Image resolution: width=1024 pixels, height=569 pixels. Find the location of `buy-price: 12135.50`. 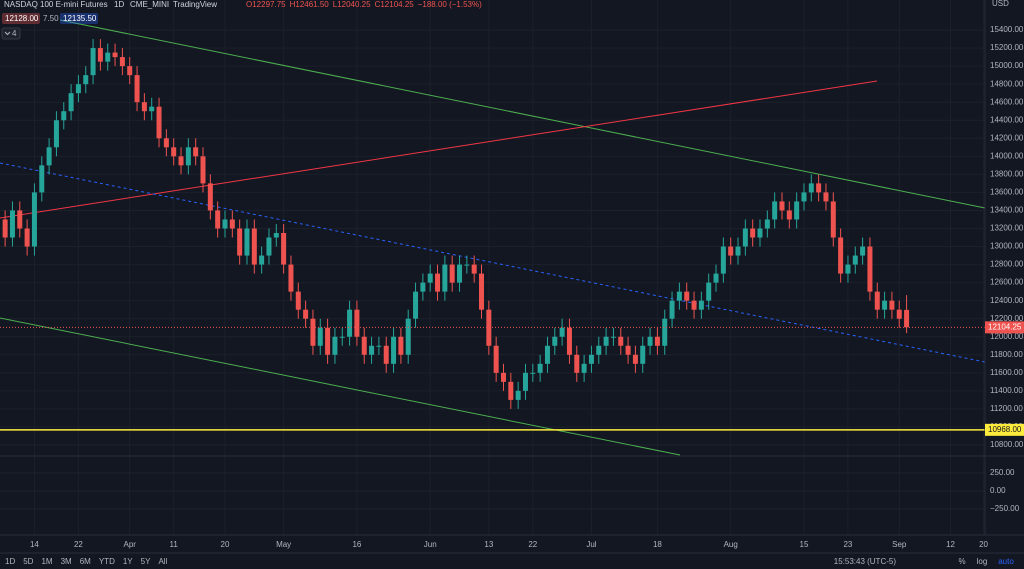

buy-price: 12135.50 is located at coordinates (80, 18).